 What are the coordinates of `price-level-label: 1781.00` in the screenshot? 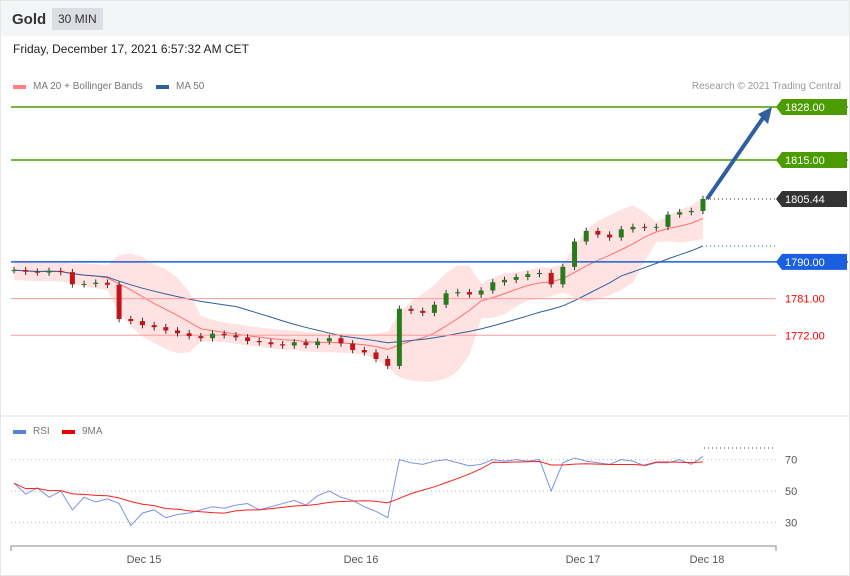 It's located at (805, 300).